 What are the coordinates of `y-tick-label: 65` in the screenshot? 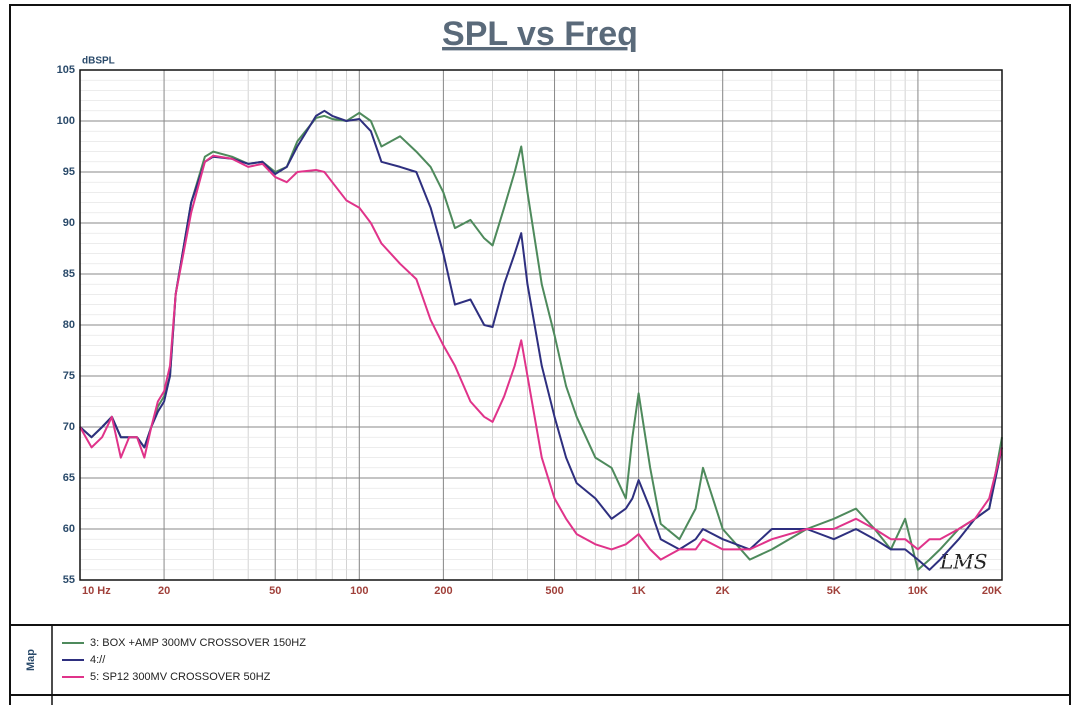 It's located at (69, 478).